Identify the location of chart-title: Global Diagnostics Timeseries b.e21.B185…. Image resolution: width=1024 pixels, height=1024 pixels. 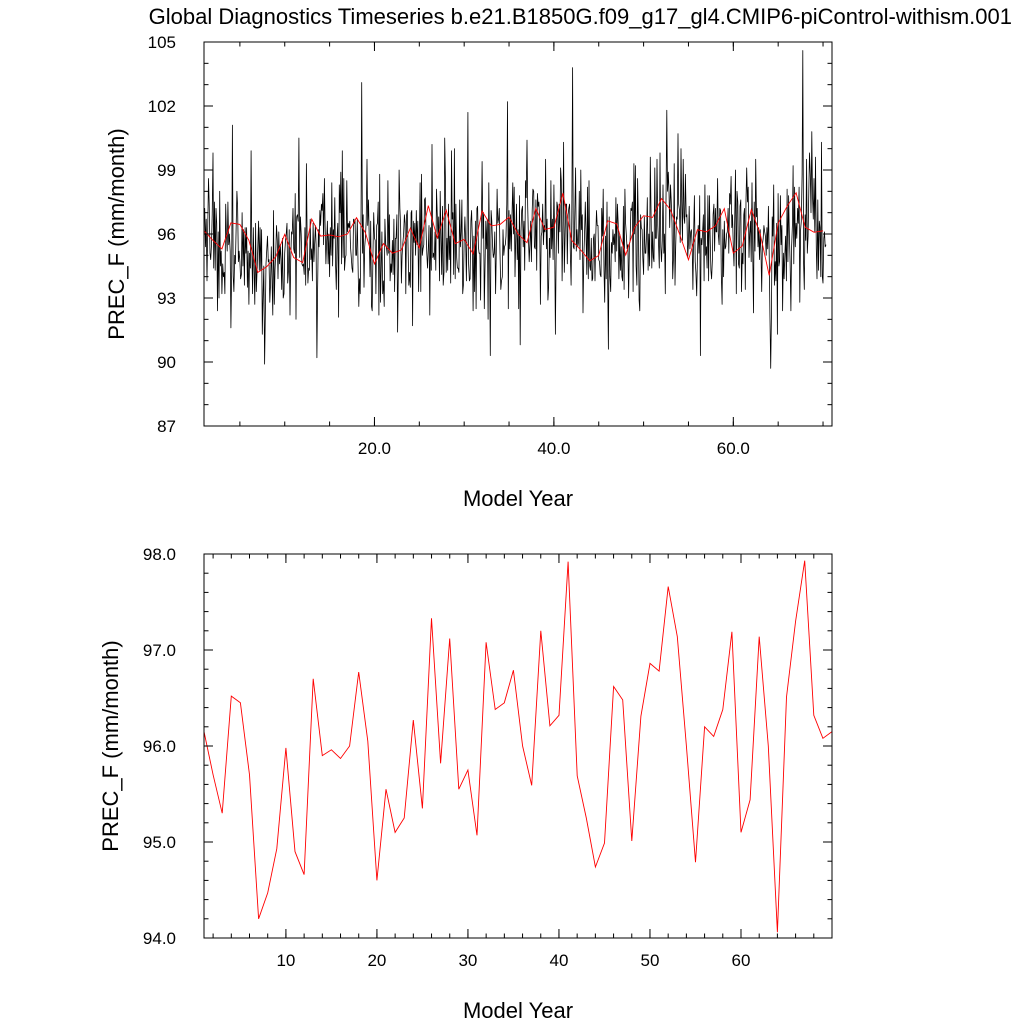
(580, 16).